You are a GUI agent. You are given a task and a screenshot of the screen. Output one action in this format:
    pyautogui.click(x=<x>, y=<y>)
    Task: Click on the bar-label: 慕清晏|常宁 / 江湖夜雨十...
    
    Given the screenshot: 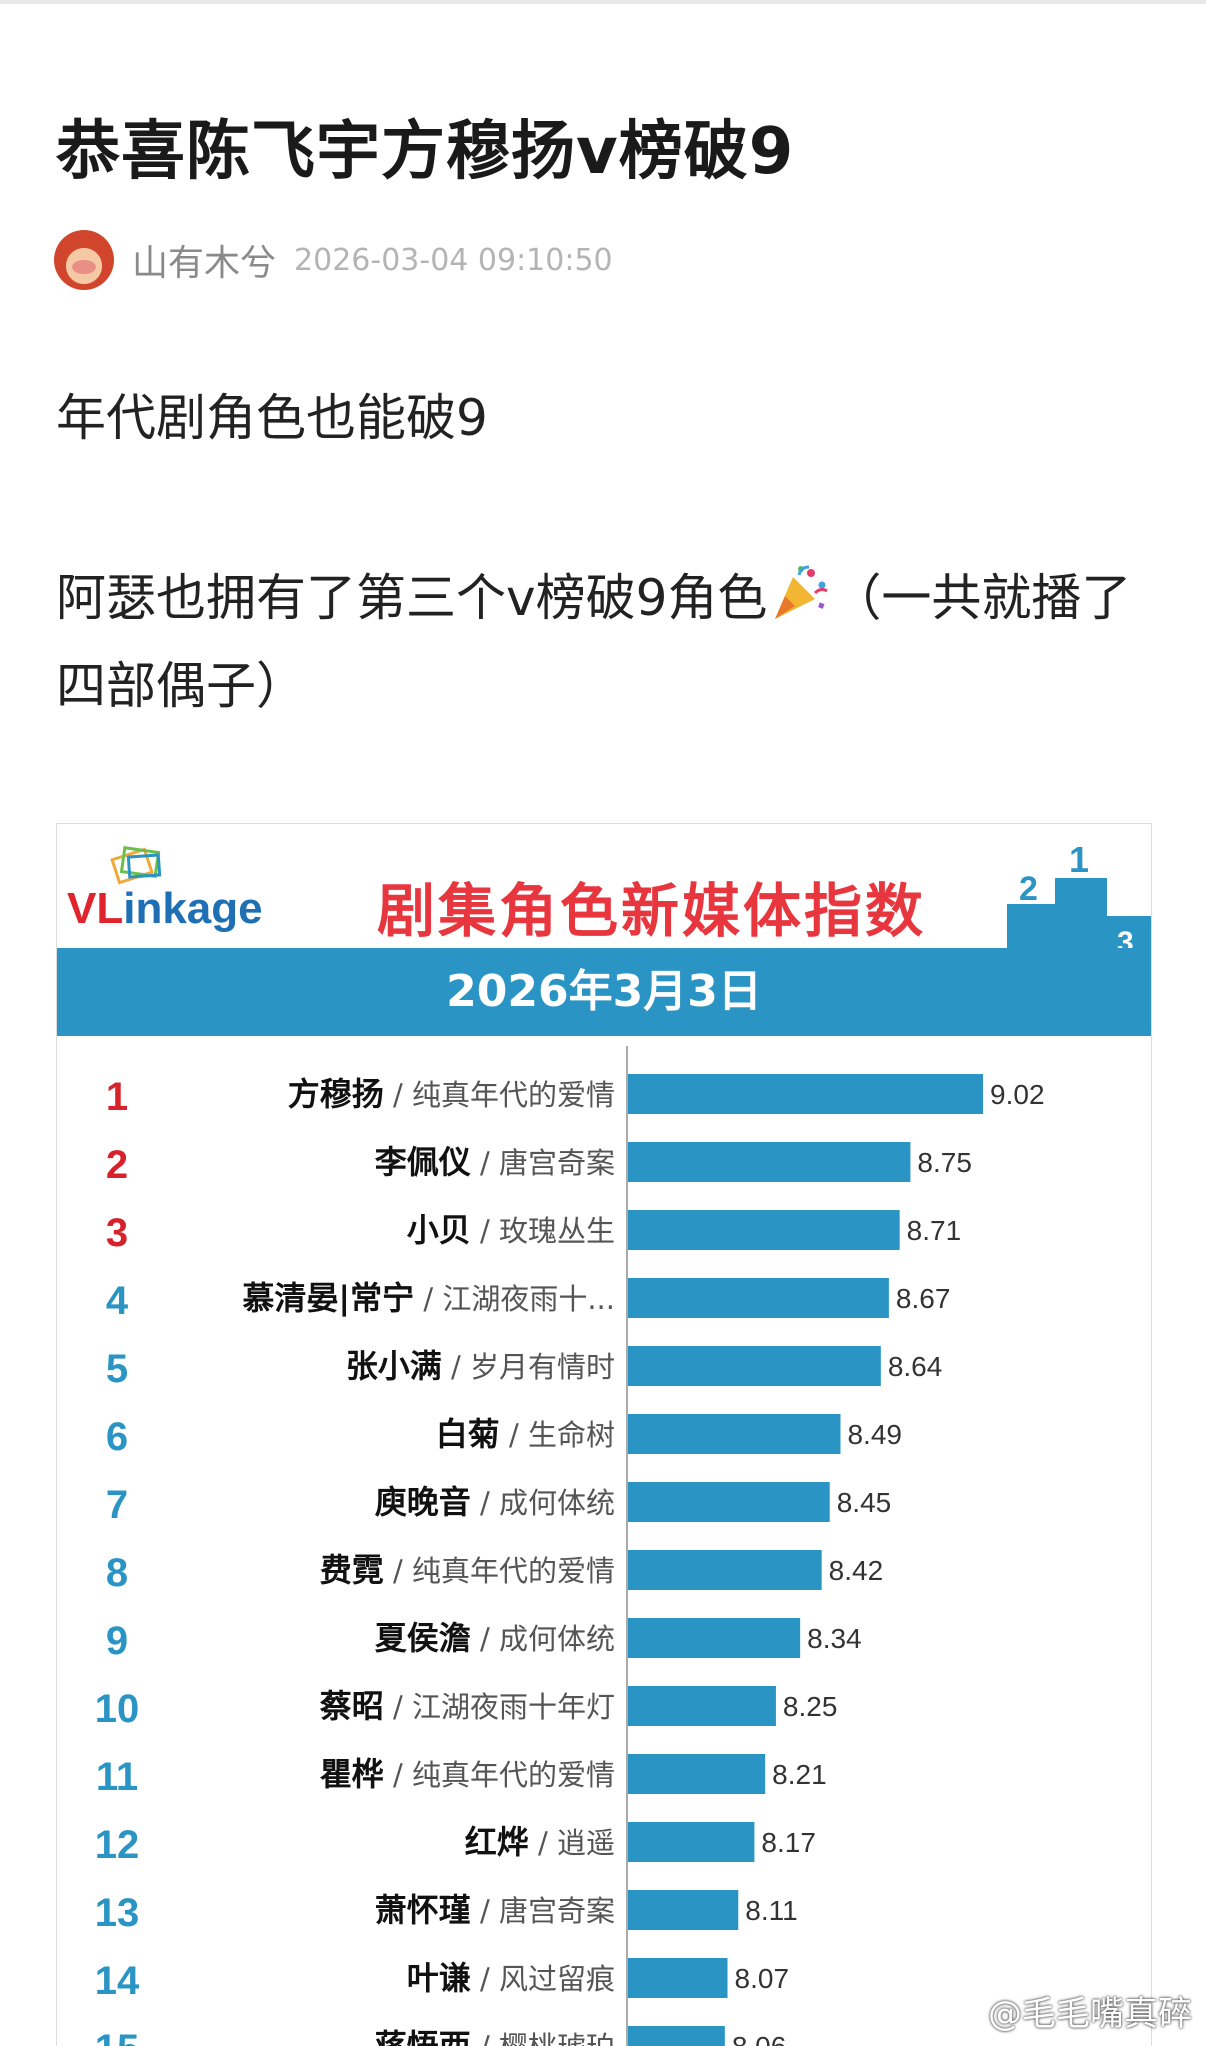 What is the action you would take?
    pyautogui.click(x=428, y=1298)
    